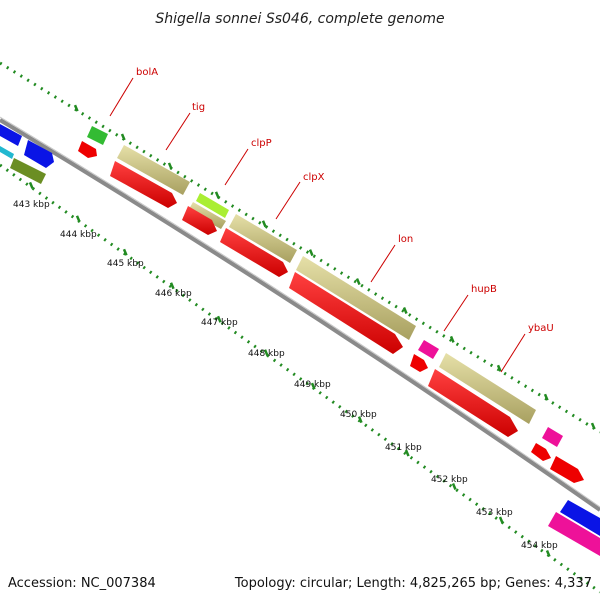  I want to click on gene-label-clpP: clpP, so click(261, 143).